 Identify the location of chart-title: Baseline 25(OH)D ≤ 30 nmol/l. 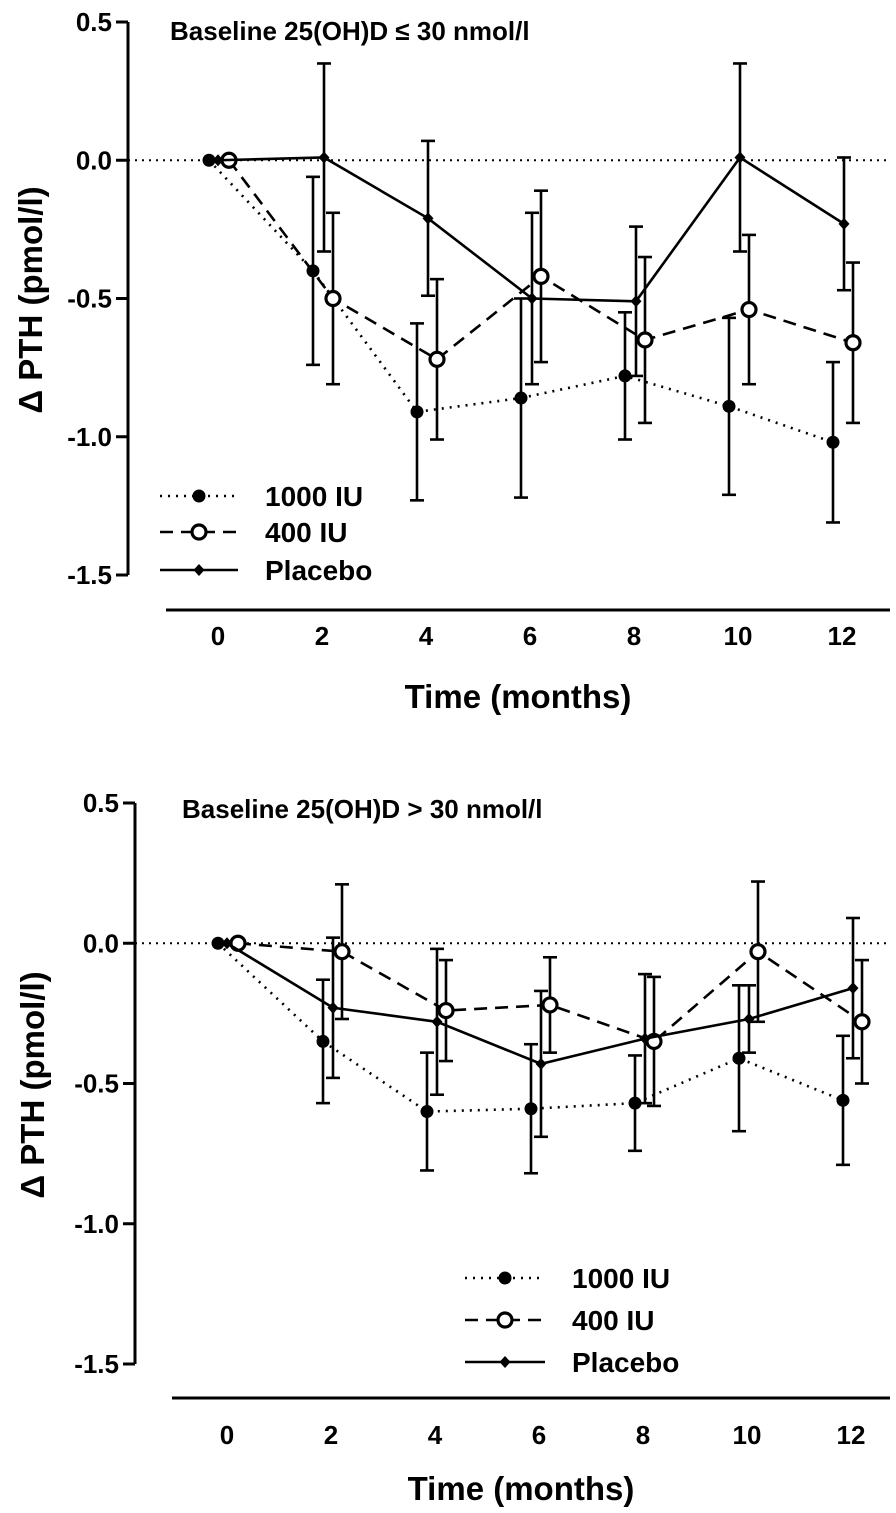
(350, 31).